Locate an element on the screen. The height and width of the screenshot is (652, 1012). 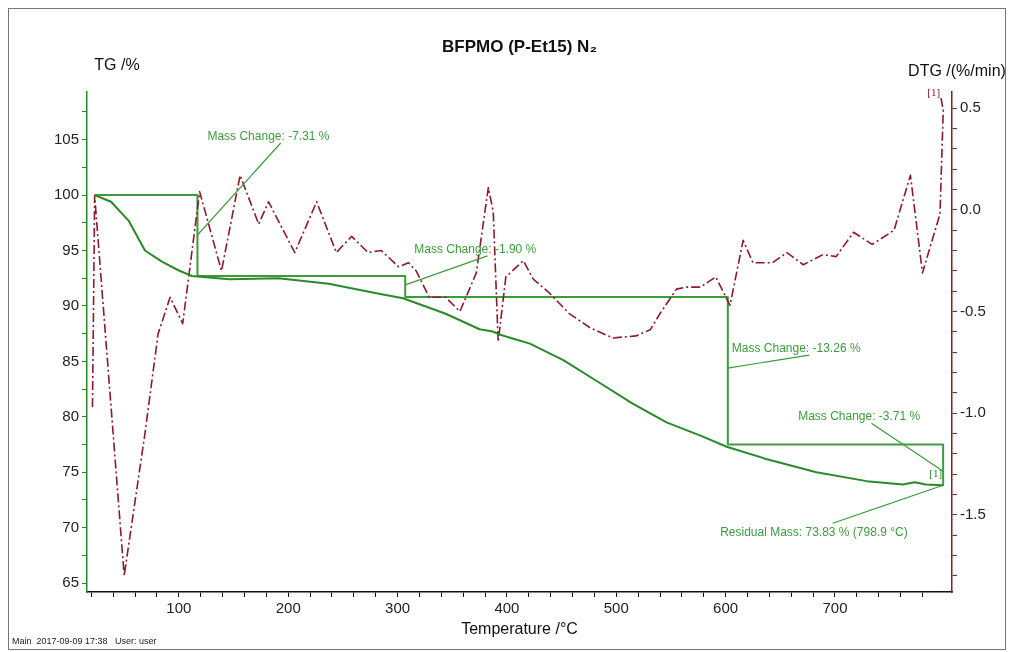
y2-tick-label: -0.5 is located at coordinates (973, 310).